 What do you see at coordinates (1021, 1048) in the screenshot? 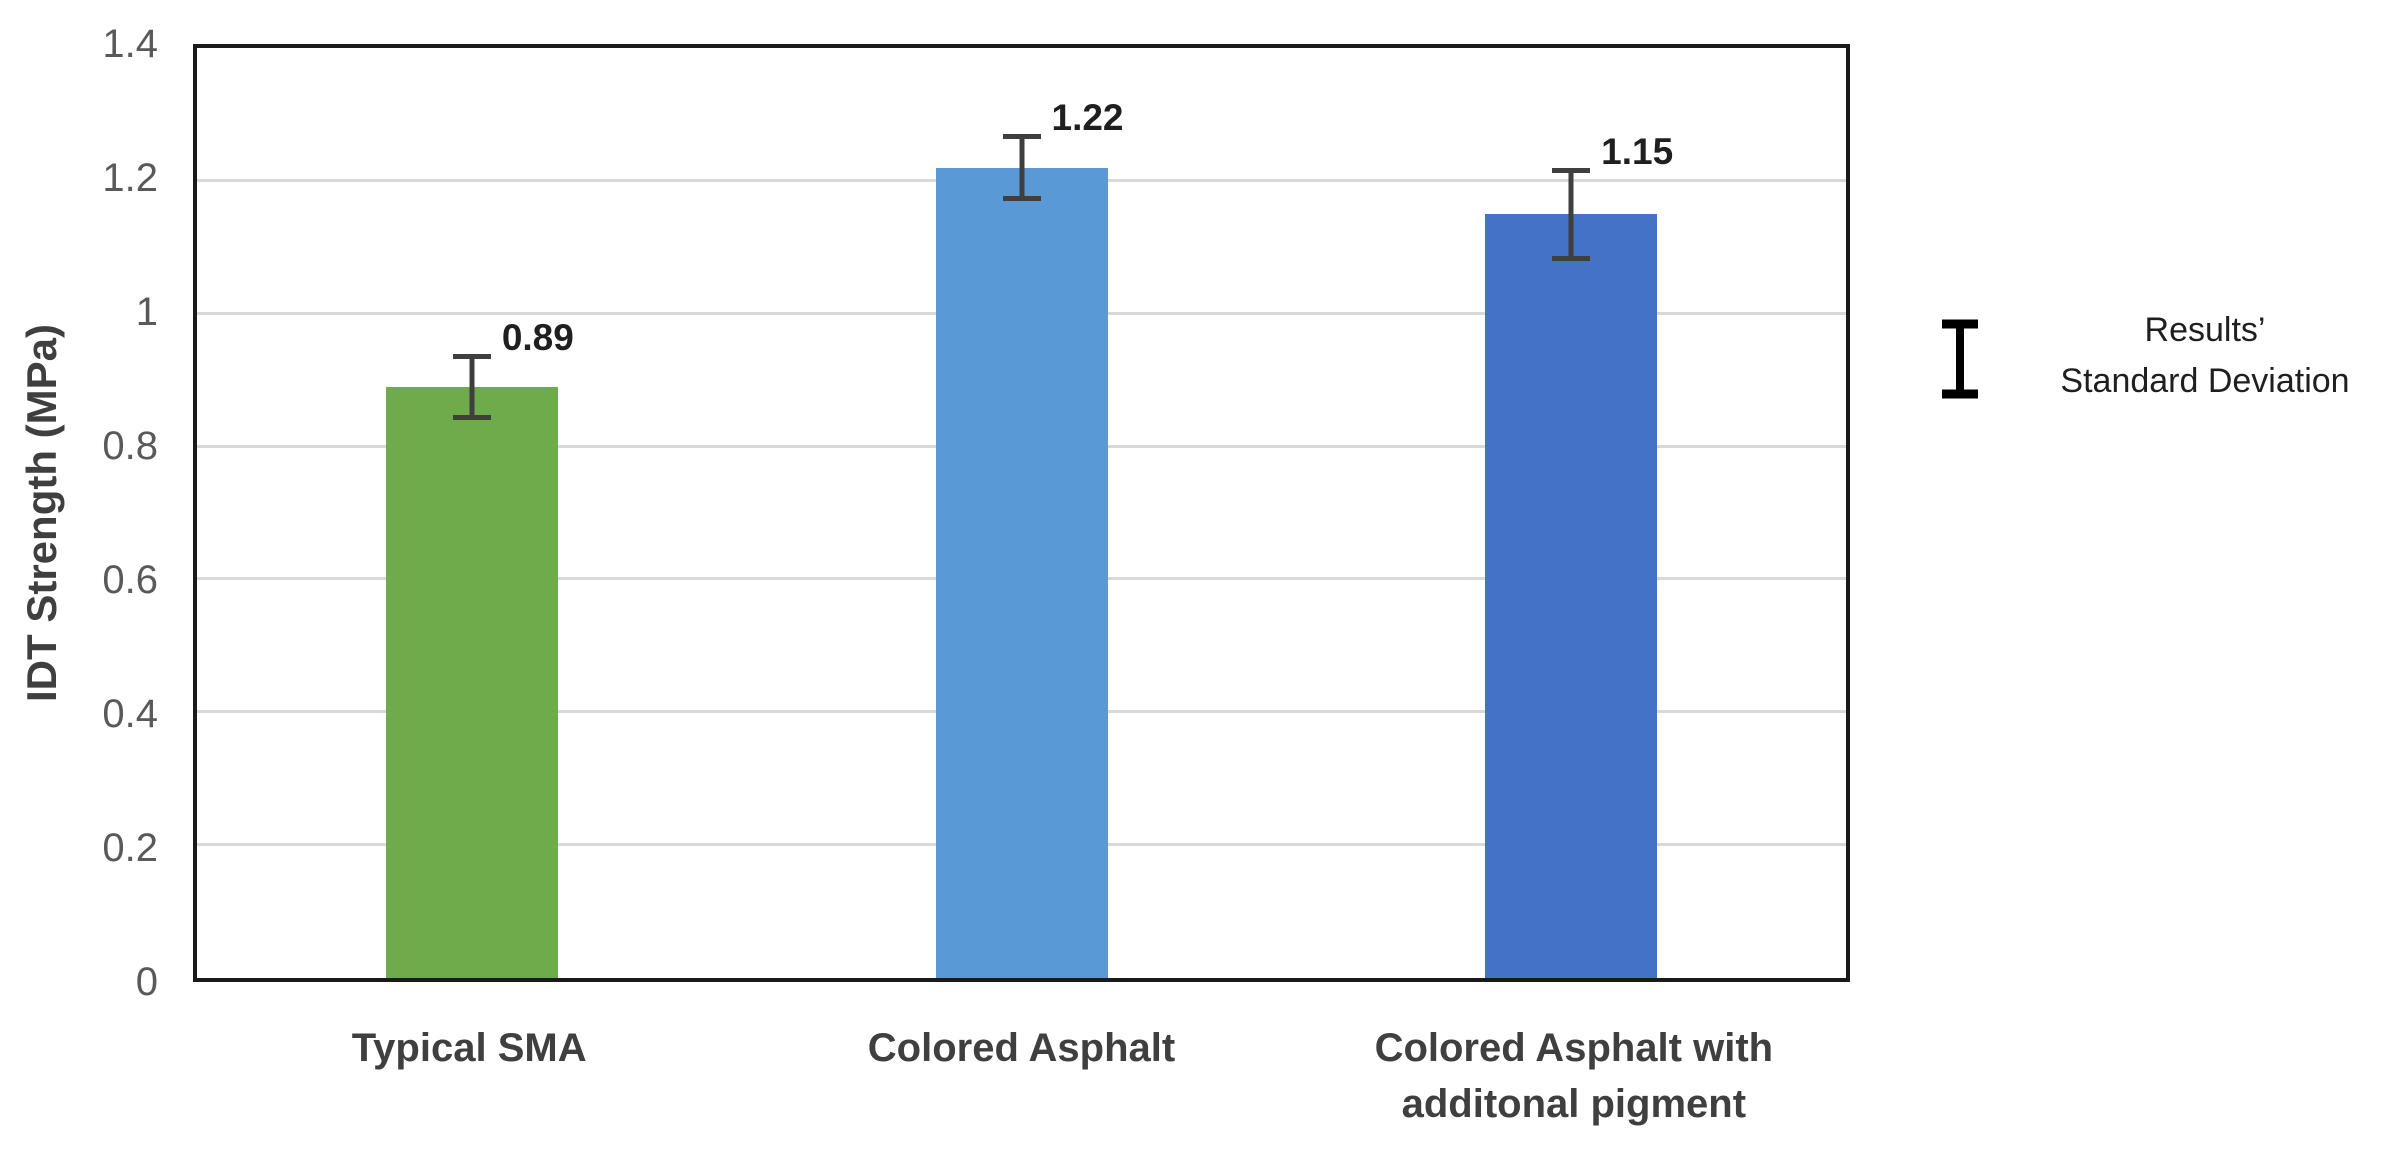
I see `category-label: Colored Asphalt` at bounding box center [1021, 1048].